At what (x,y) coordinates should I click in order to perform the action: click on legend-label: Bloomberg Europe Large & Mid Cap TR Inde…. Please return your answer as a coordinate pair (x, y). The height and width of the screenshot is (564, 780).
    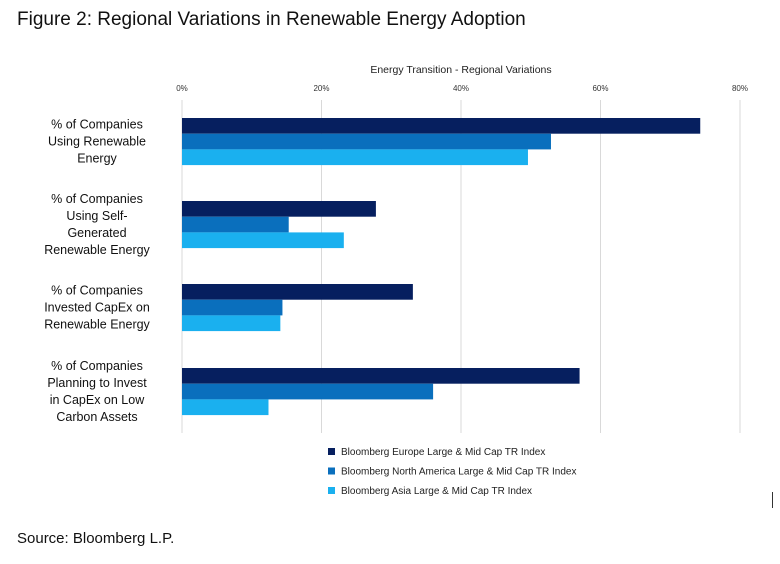
    Looking at the image, I should click on (443, 452).